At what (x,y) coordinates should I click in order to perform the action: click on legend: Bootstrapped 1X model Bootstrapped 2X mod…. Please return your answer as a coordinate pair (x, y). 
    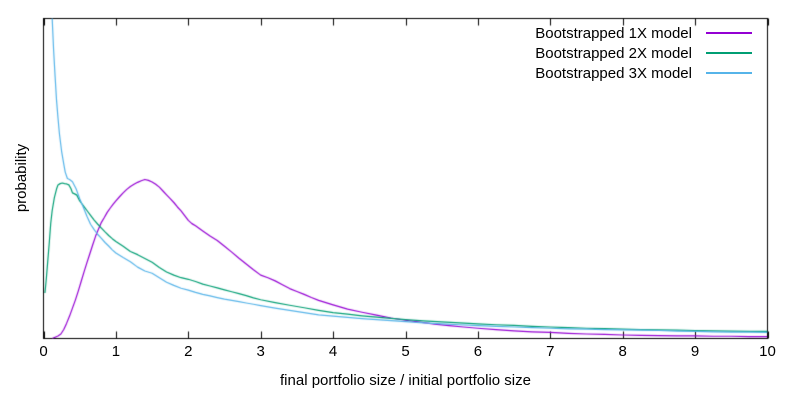
    Looking at the image, I should click on (643, 53).